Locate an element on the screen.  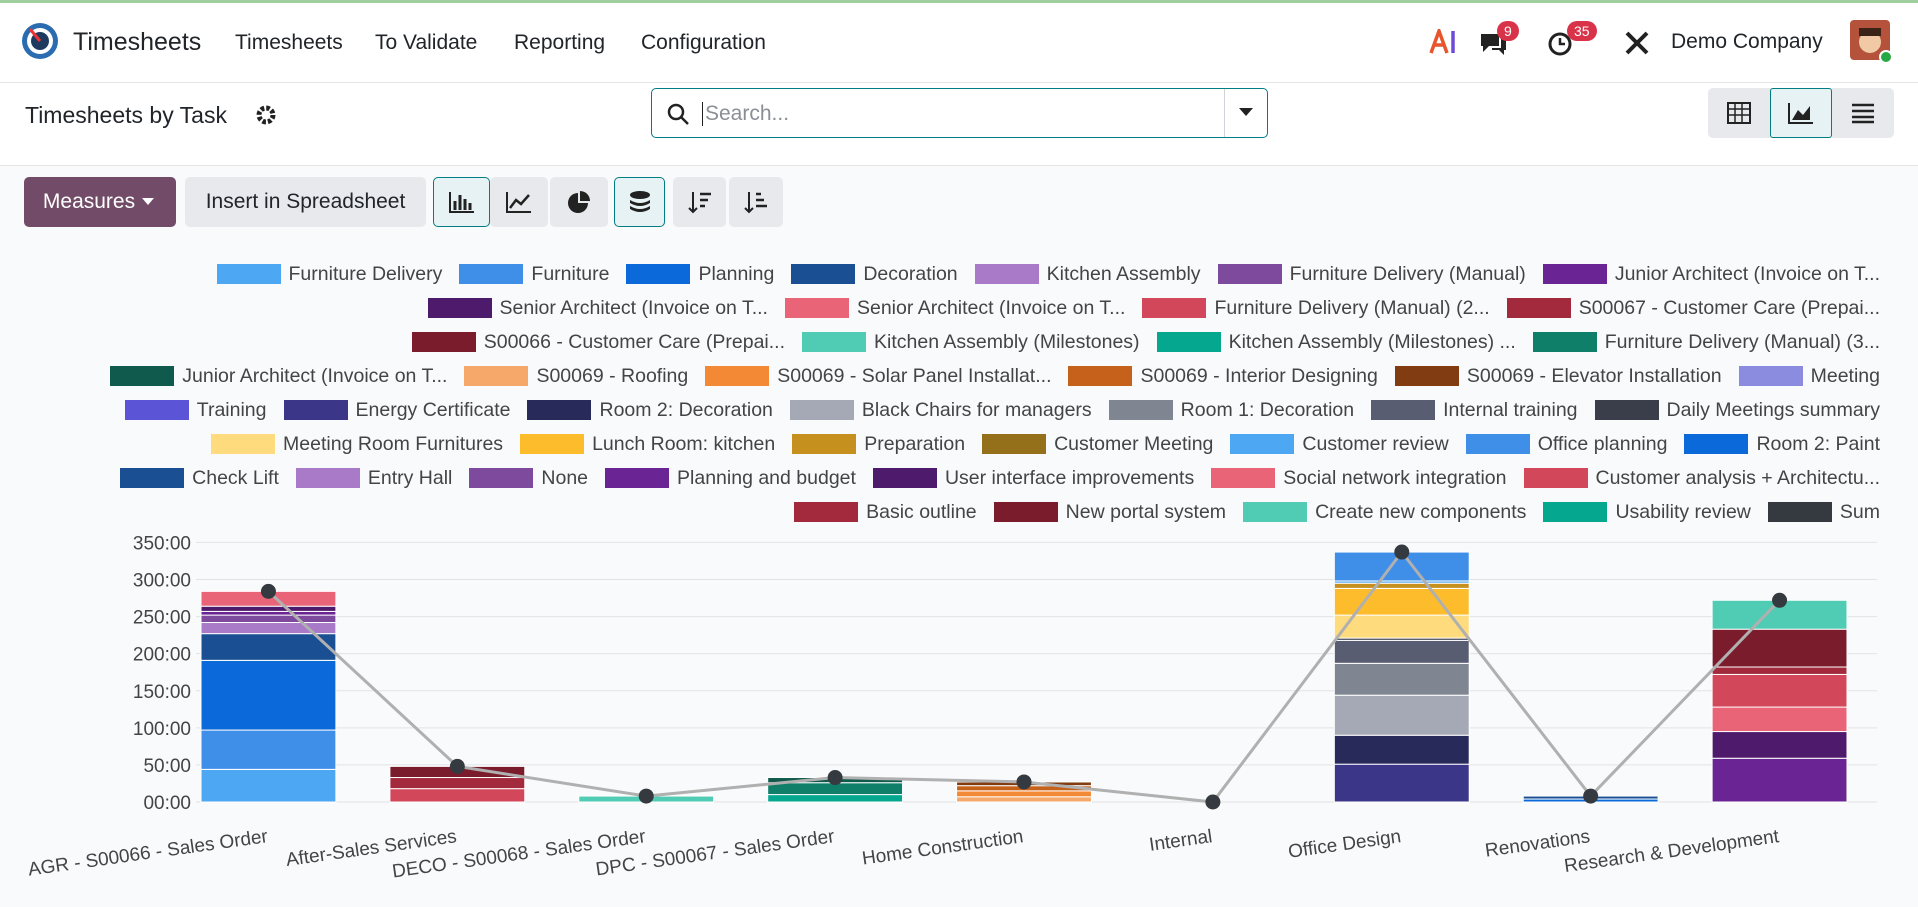
legend-item: Daily Meetings summary is located at coordinates (1737, 410).